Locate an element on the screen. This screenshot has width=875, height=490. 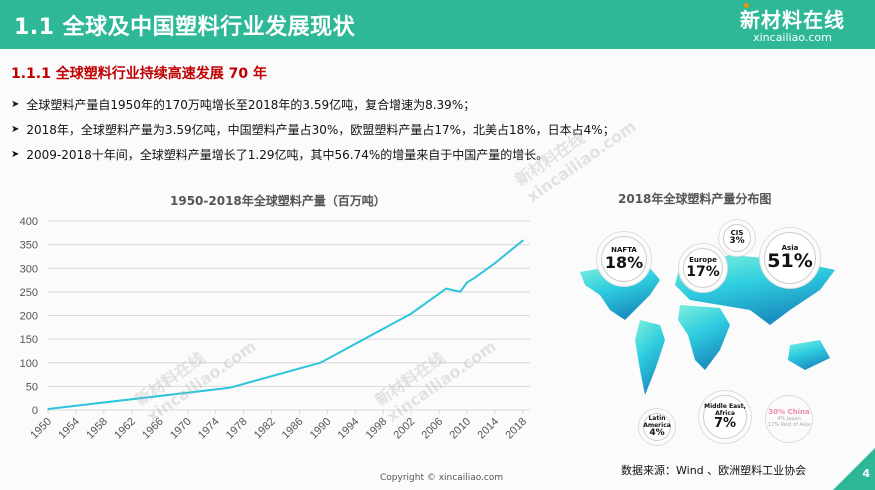
y-tick-label: 100 is located at coordinates (29, 364).